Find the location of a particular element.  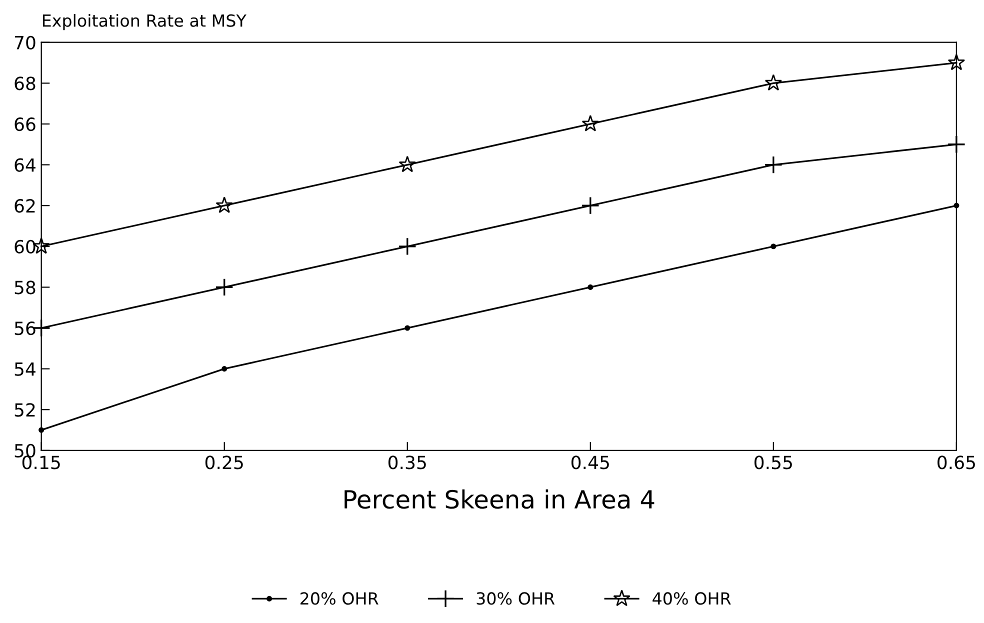

y-tick-label: 66 is located at coordinates (25, 124).